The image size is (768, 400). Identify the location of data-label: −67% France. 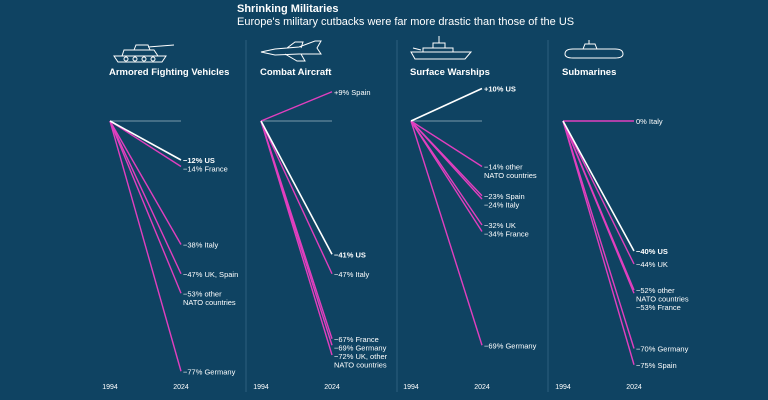
(356, 339).